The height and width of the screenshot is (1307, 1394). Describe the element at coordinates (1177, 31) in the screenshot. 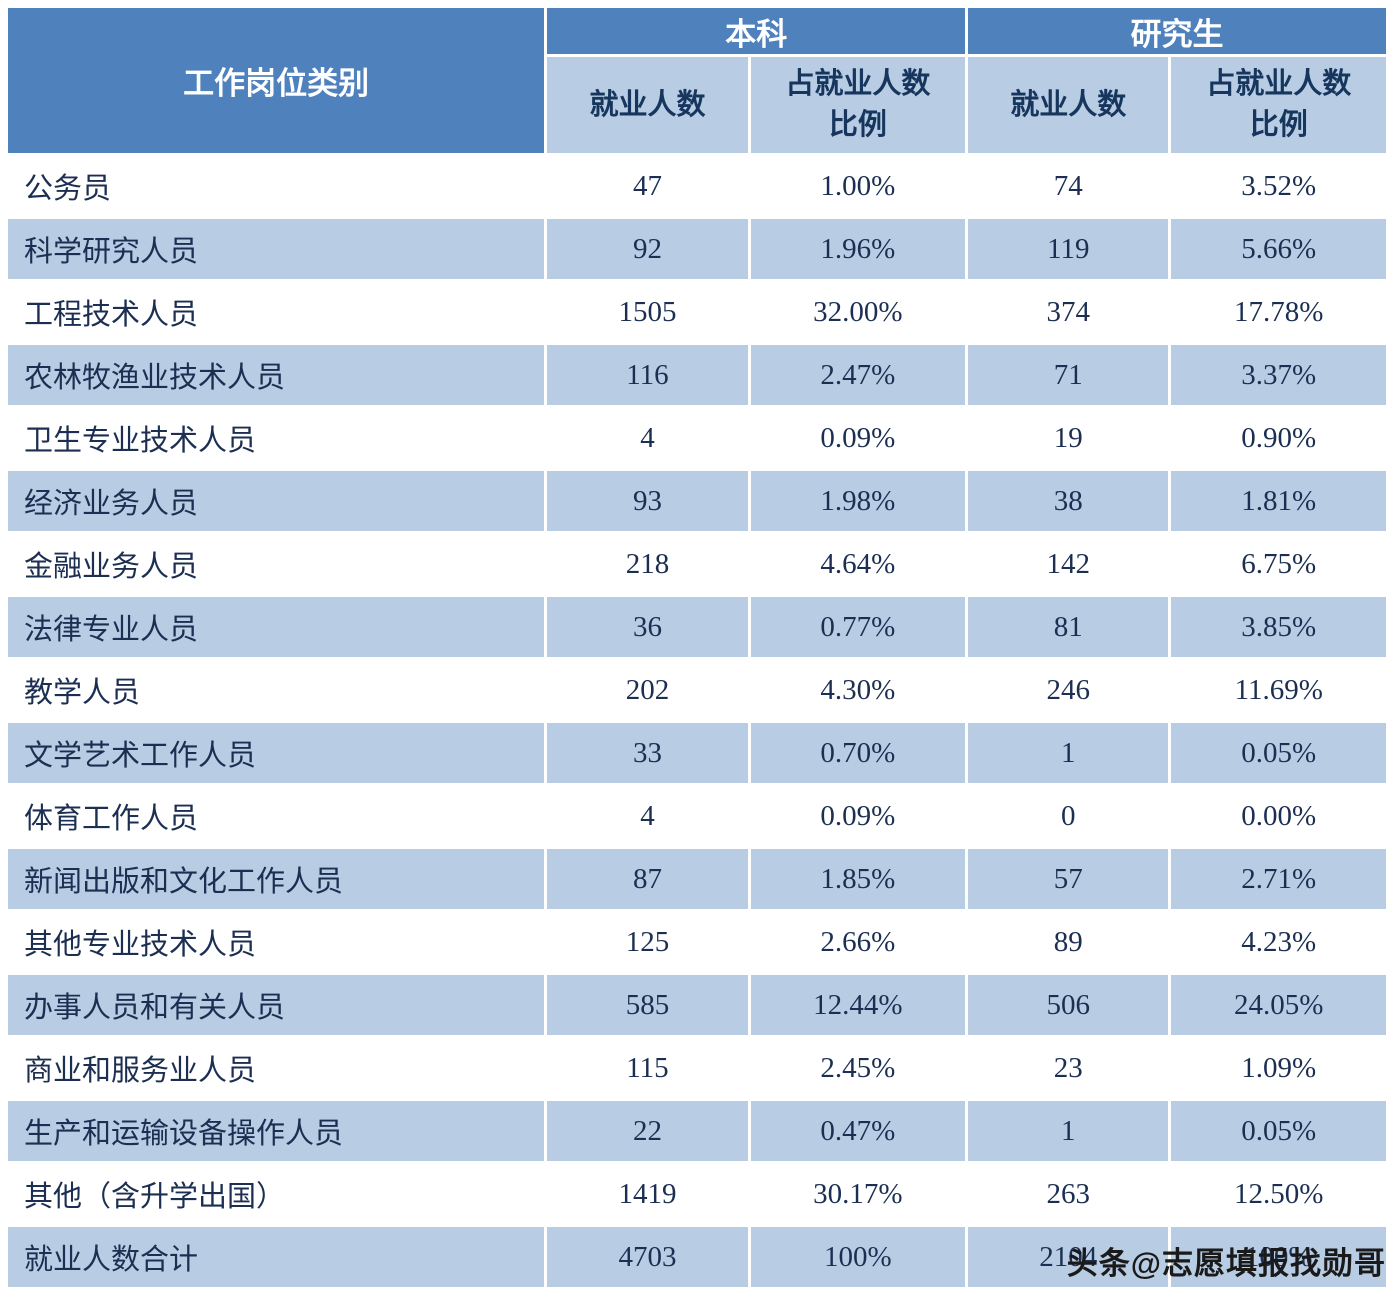

I see `header-graduate: 研究生` at that location.